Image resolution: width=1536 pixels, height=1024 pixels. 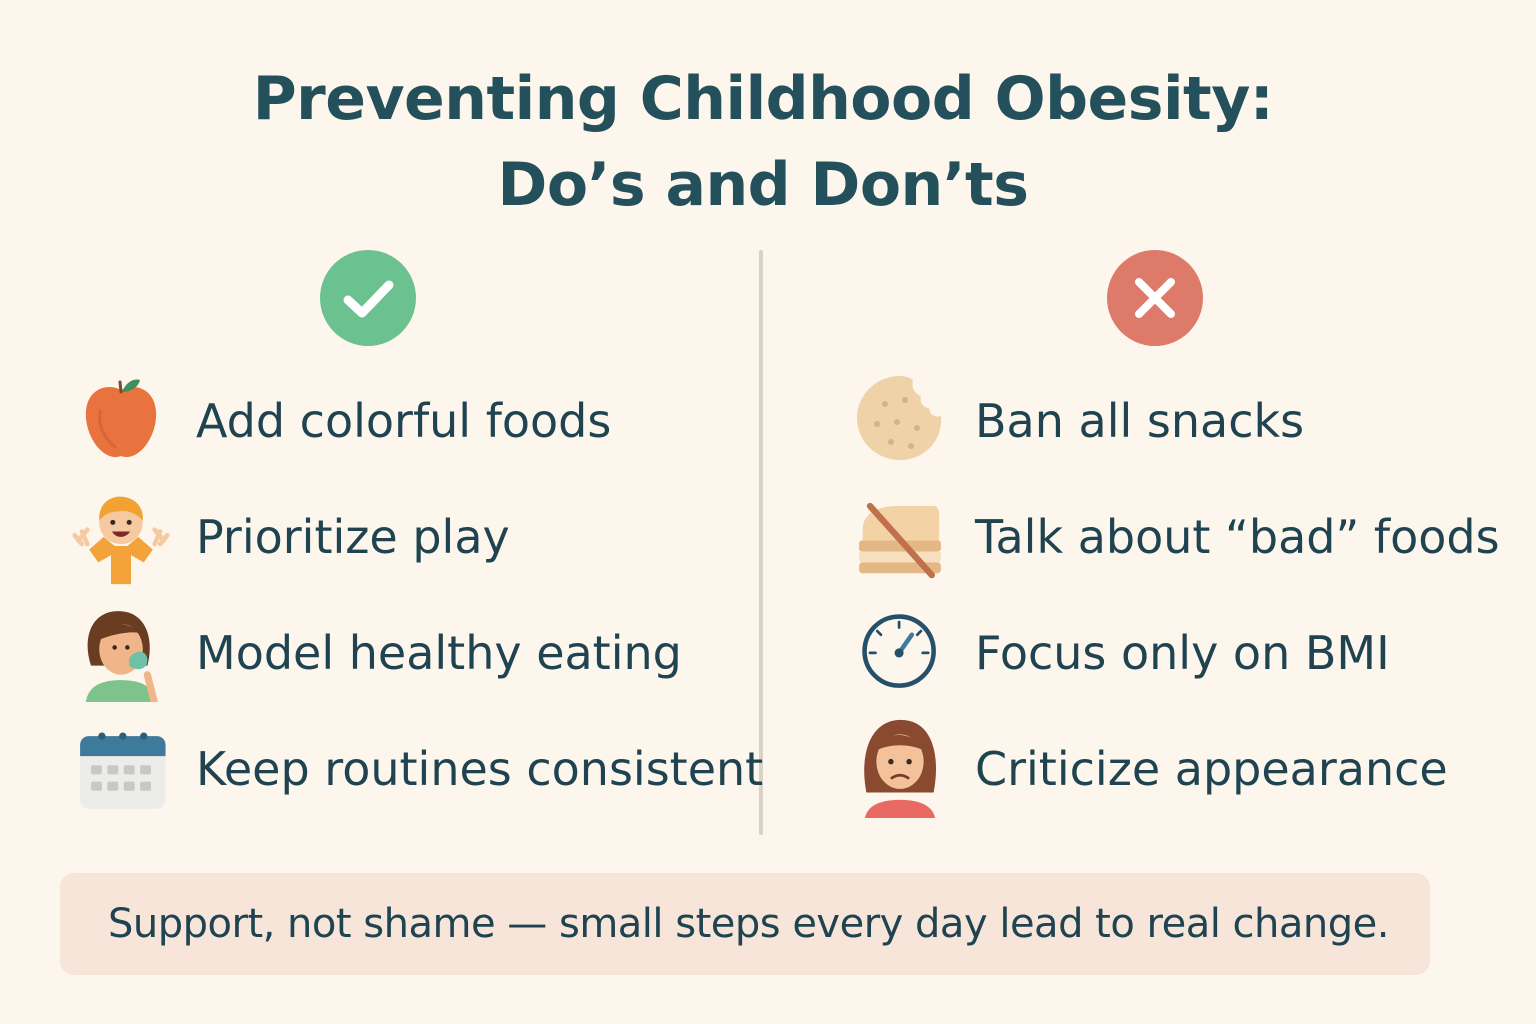 What do you see at coordinates (368, 298) in the screenshot?
I see `check-icon` at bounding box center [368, 298].